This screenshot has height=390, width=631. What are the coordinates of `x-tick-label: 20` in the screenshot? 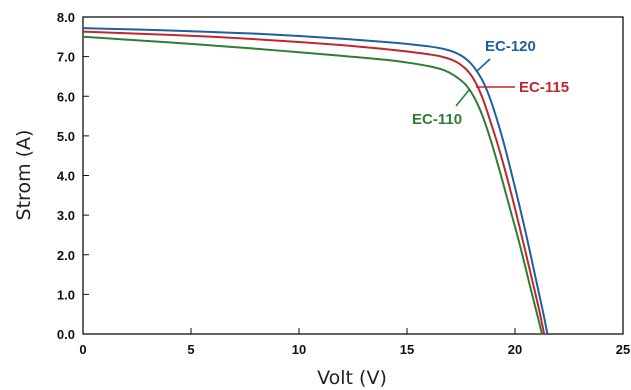 It's located at (515, 349).